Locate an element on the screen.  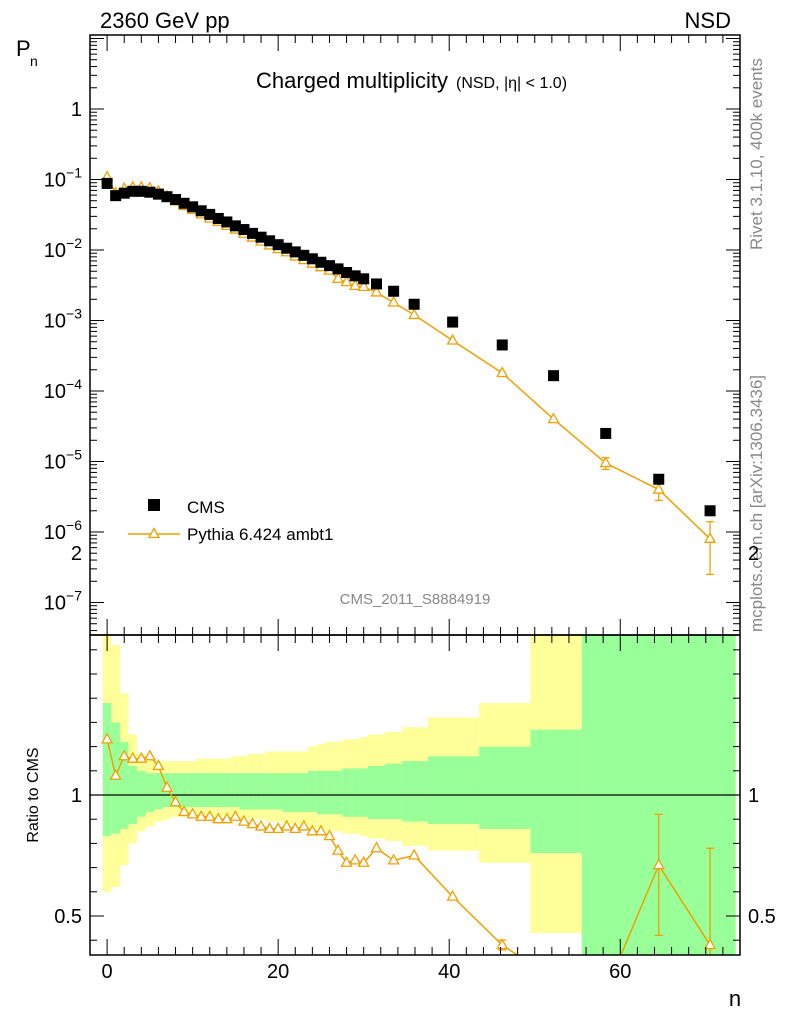
legend-item-pythia: Pythia 6.424 ambt1 is located at coordinates (230, 534).